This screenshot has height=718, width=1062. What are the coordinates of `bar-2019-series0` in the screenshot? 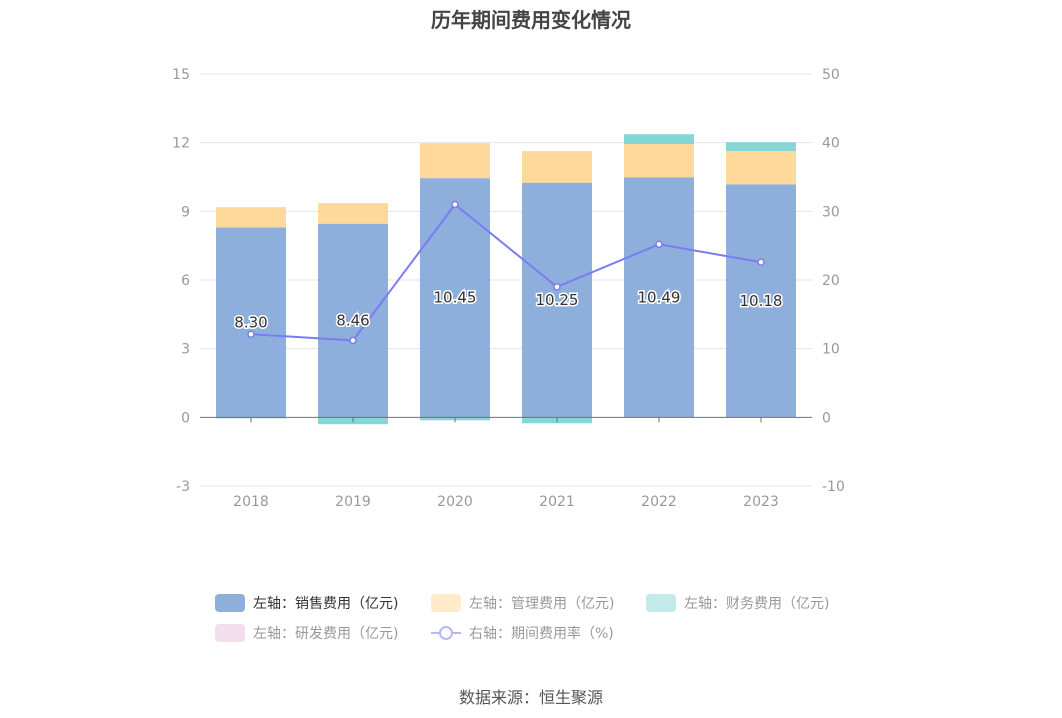 It's located at (353, 320).